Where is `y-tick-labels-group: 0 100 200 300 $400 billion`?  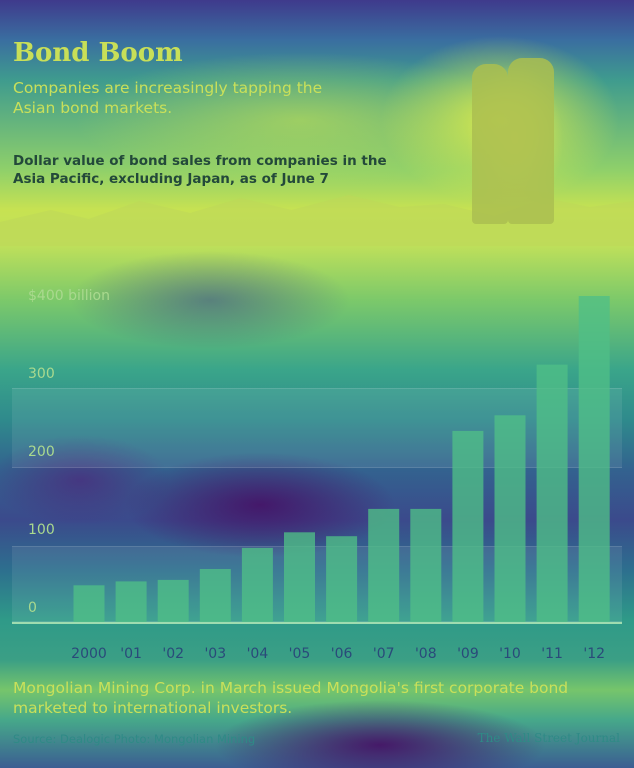
y-tick-labels-group: 0 100 200 300 $400 billion is located at coordinates (69, 452).